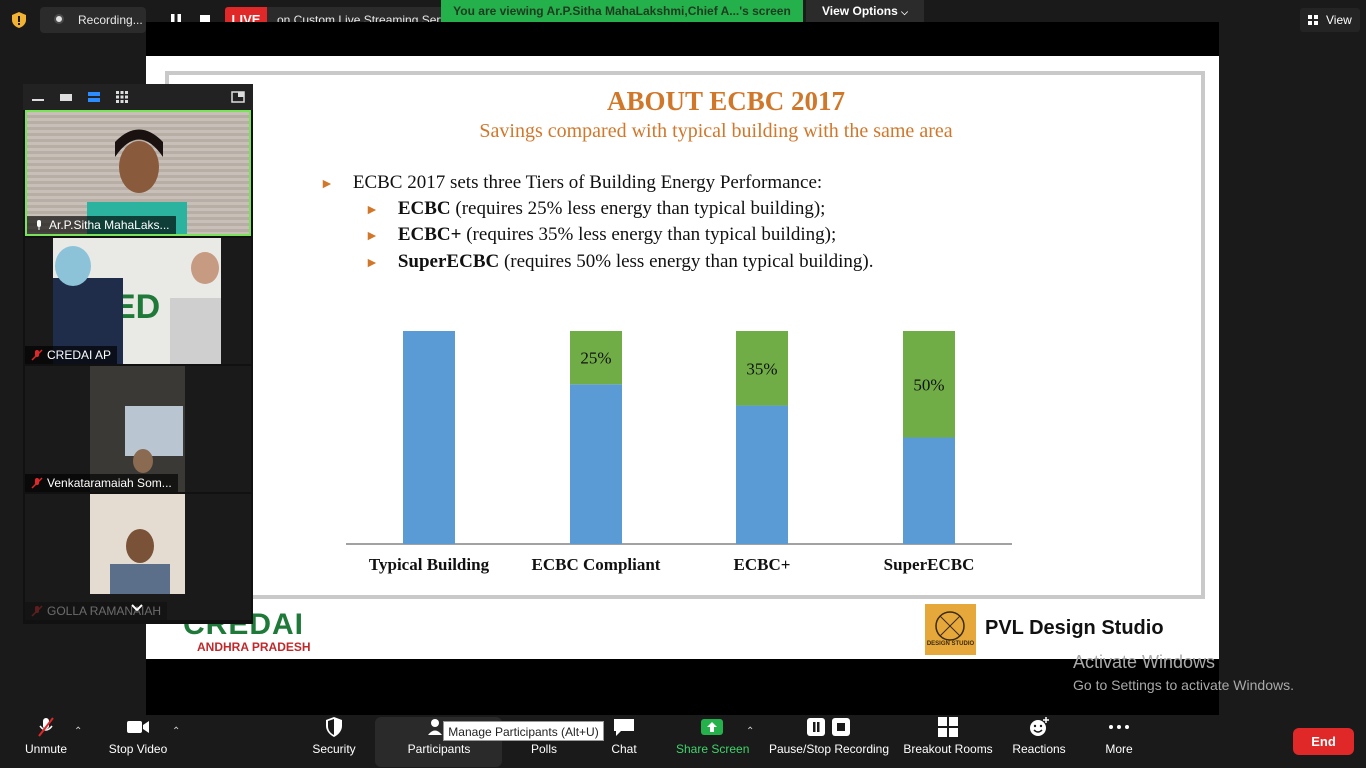 Image resolution: width=1366 pixels, height=768 pixels. What do you see at coordinates (543, 749) in the screenshot?
I see `polls-label: Polls` at bounding box center [543, 749].